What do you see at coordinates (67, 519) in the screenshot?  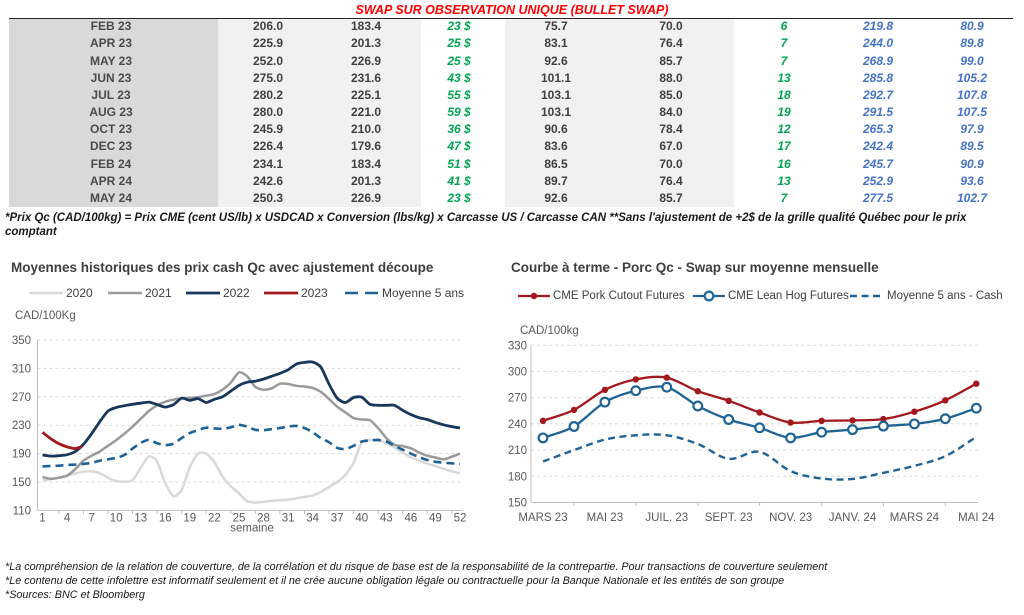 I see `svg-text: 4` at bounding box center [67, 519].